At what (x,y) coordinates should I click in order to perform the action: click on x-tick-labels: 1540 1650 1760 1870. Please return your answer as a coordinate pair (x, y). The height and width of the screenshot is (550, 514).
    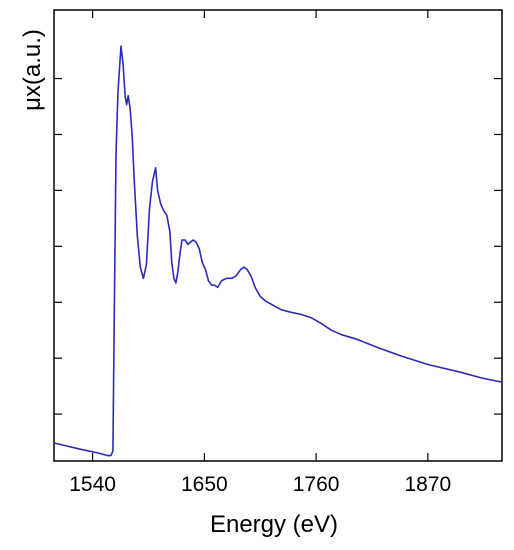
    Looking at the image, I should click on (260, 484).